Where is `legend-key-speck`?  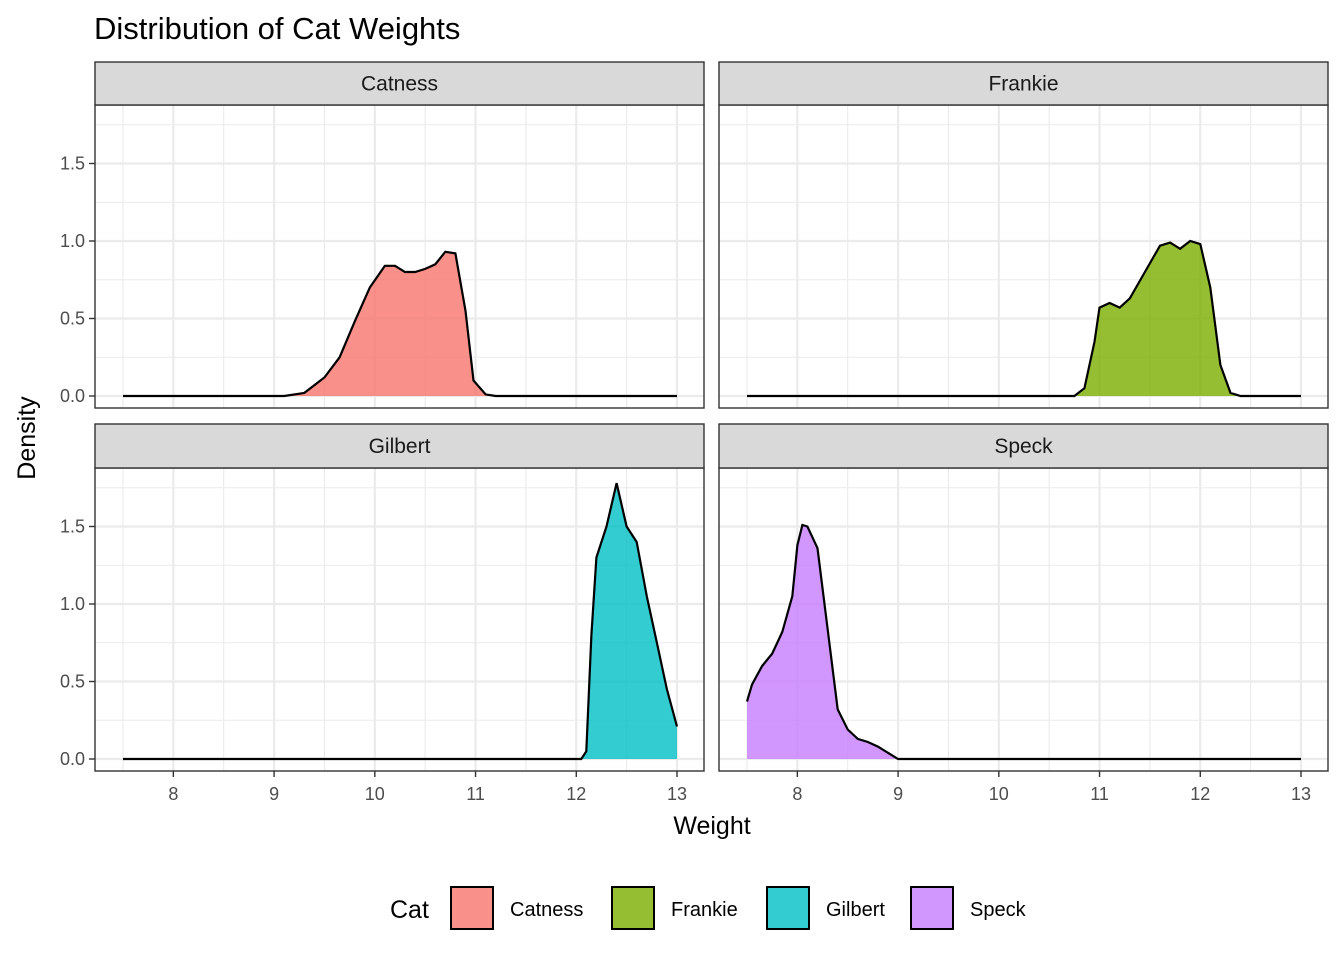 legend-key-speck is located at coordinates (932, 908).